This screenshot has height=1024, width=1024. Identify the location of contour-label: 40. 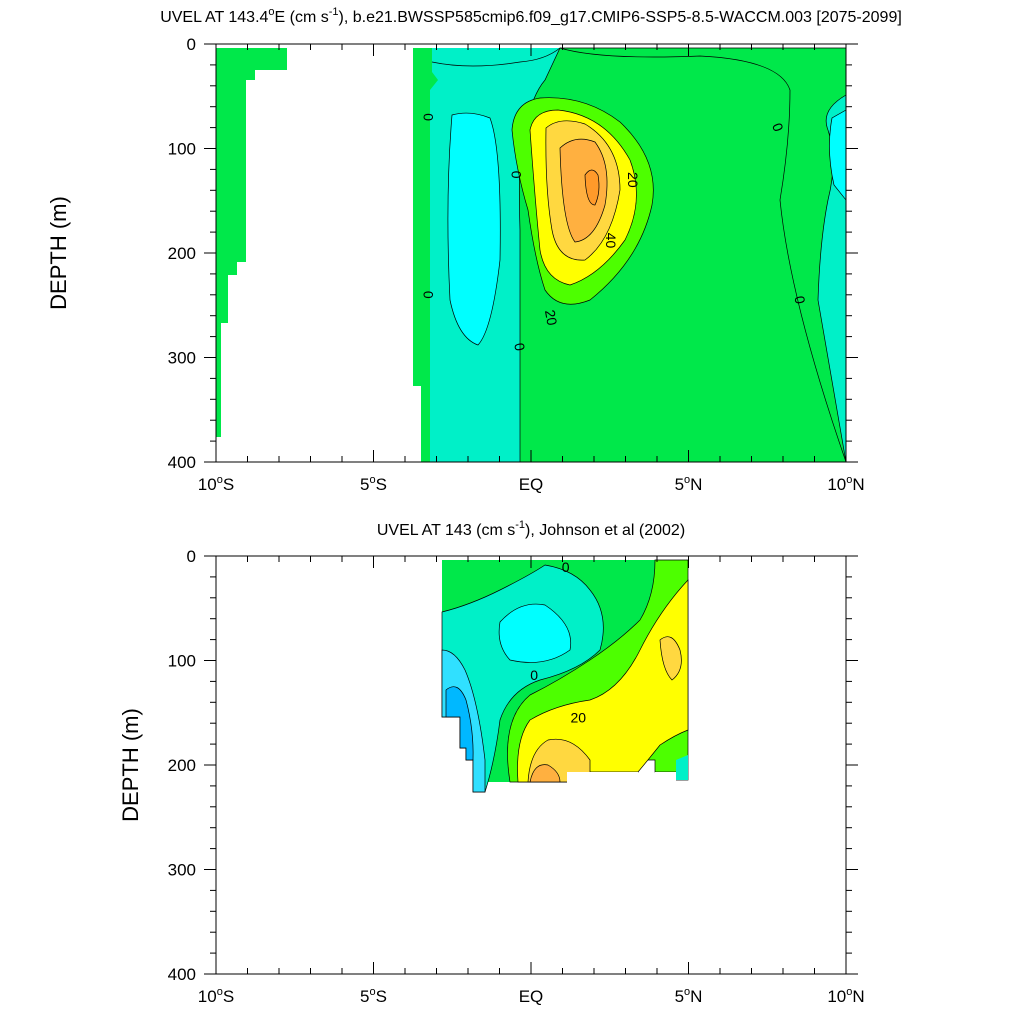
(611, 241).